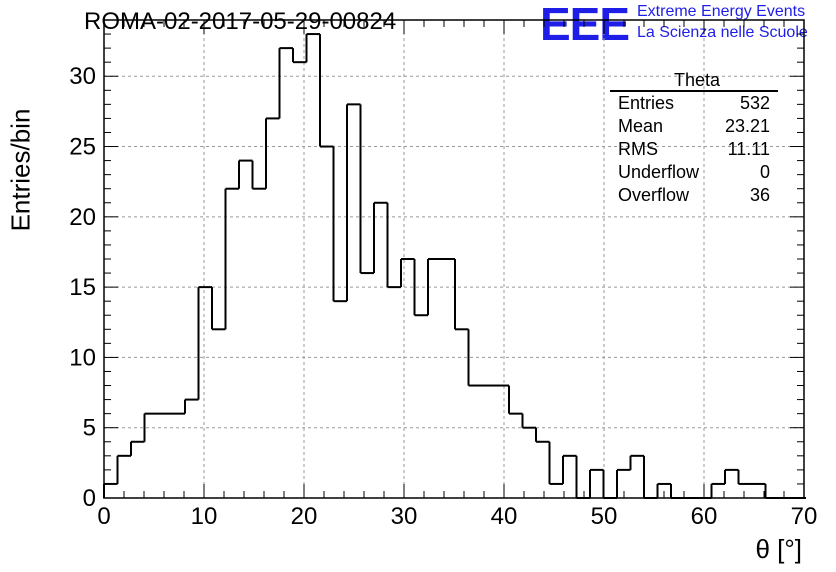  I want to click on x-tick-label: 50, so click(604, 516).